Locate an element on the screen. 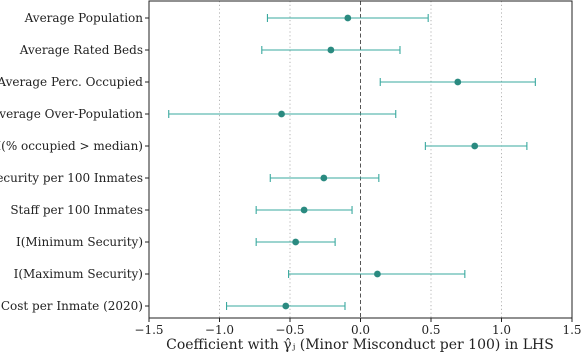 The height and width of the screenshot is (358, 581). y-tick-label: I(% occupied > median) is located at coordinates (71, 146).